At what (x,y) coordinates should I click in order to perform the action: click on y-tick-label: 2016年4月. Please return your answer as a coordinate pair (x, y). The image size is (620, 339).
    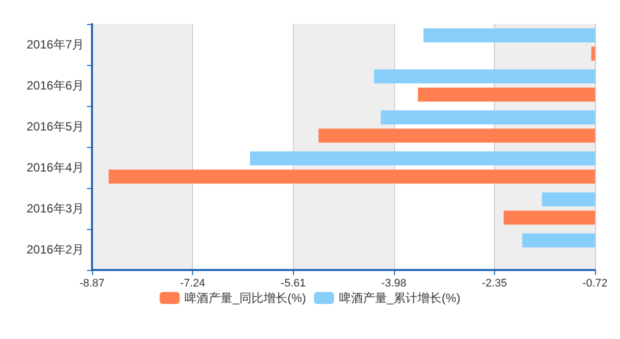
    Looking at the image, I should click on (55, 167).